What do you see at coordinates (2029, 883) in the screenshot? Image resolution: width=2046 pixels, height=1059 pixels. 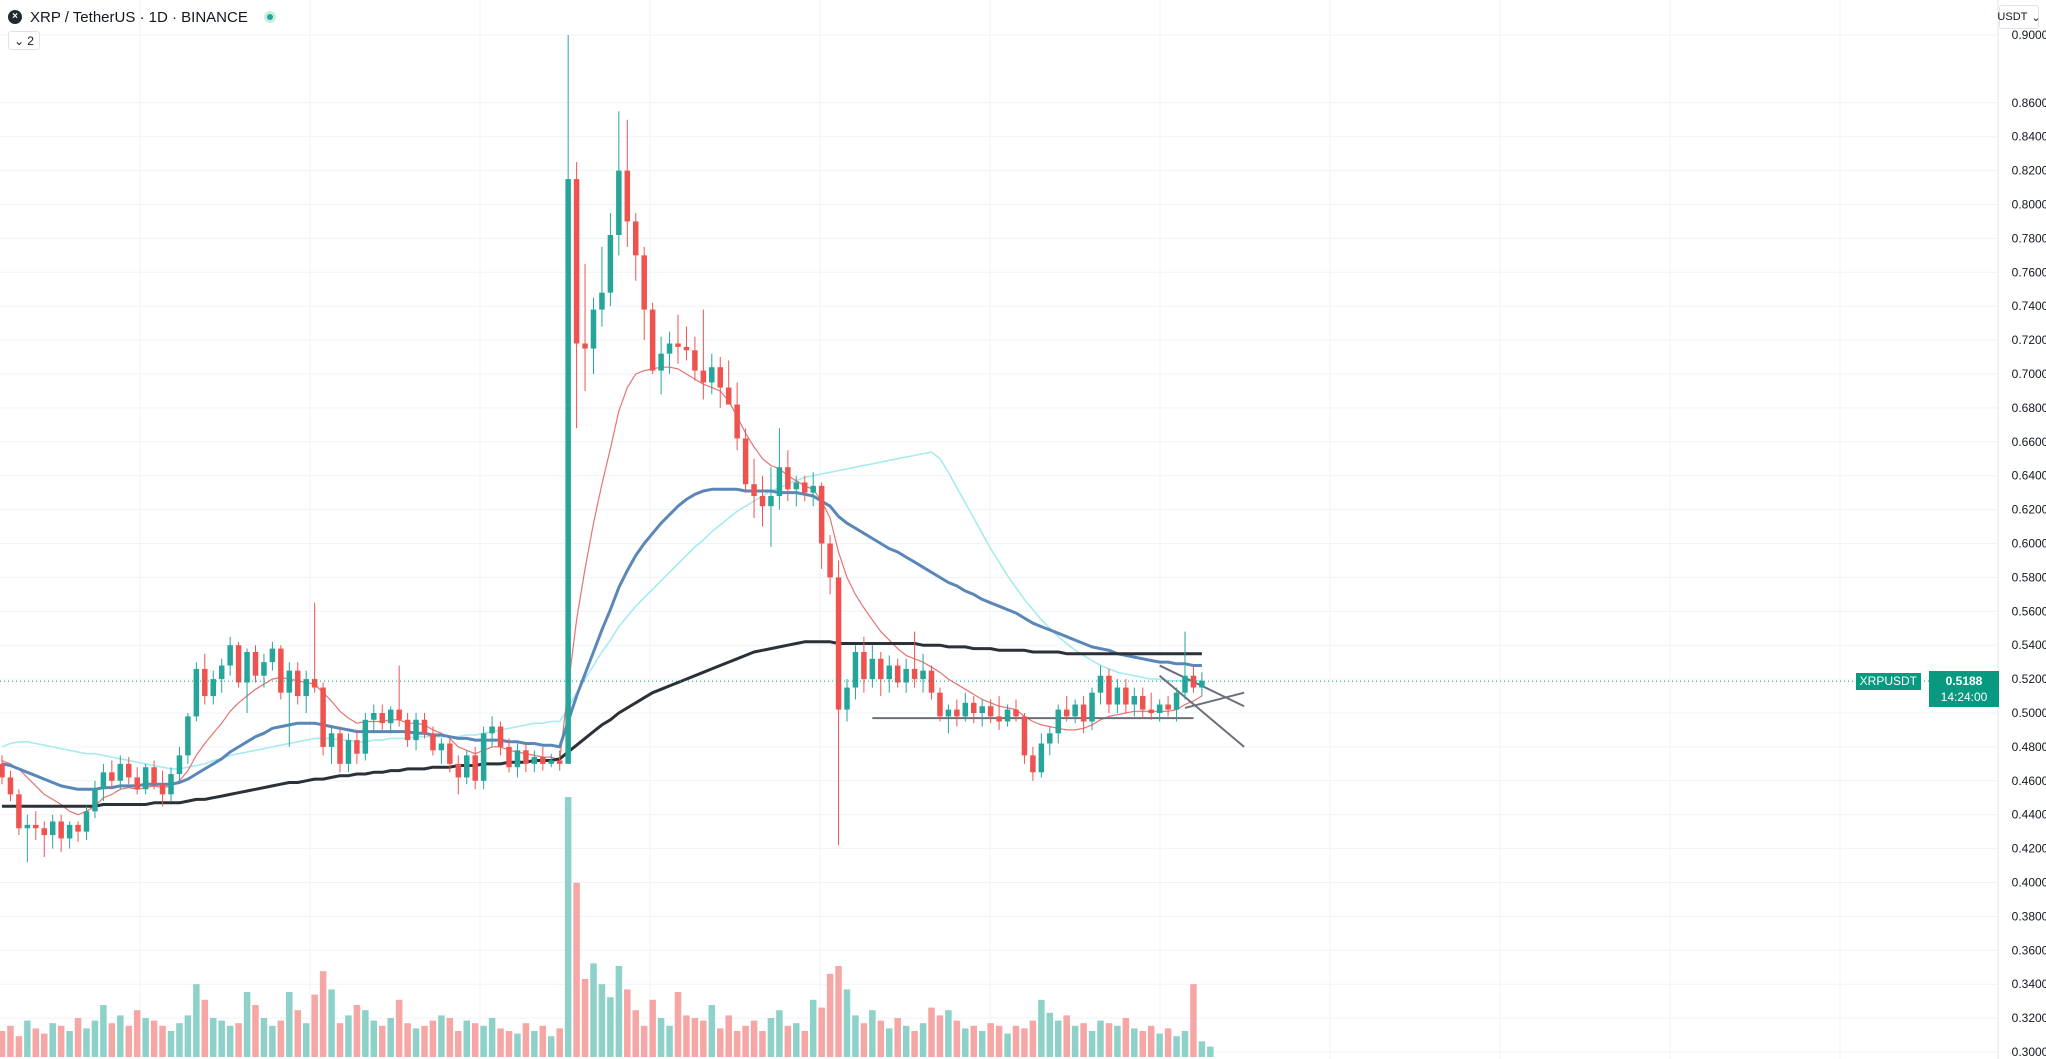 I see `price-axis-label: 0.4000` at bounding box center [2029, 883].